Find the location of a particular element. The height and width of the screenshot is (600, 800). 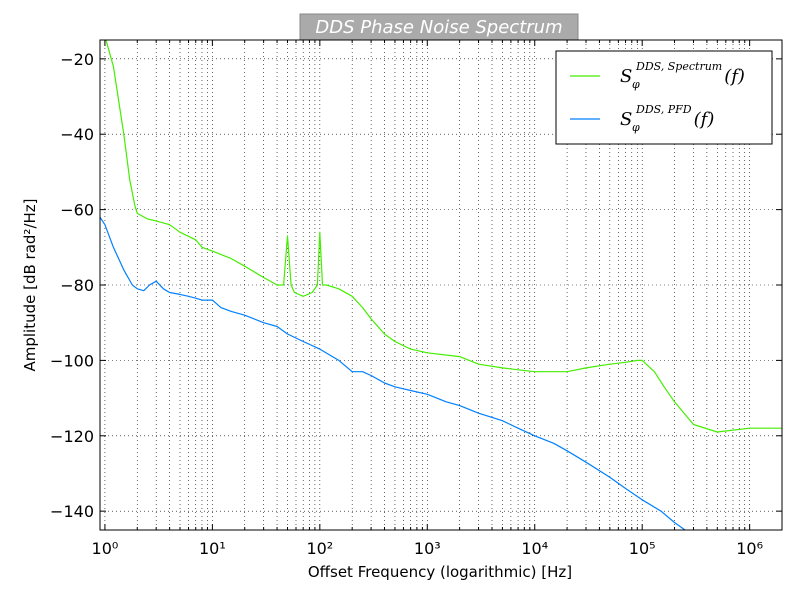

chart-title-box is located at coordinates (439, 27).